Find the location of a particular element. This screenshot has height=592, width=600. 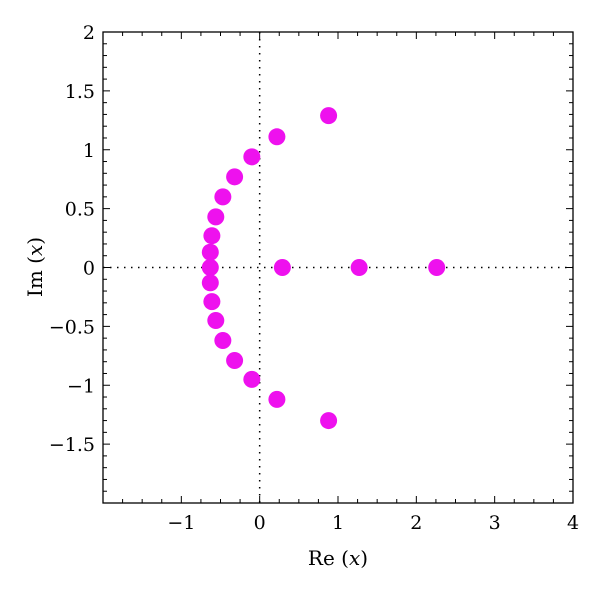

y-tick-label: 1.5 is located at coordinates (80, 92).